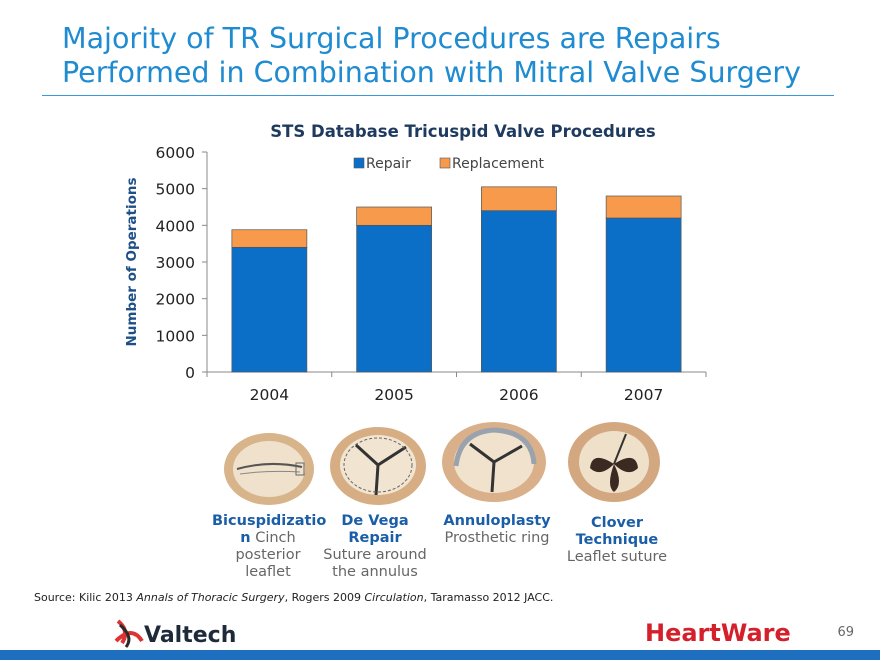 The width and height of the screenshot is (880, 660). I want to click on y-tick-label: 5000, so click(175, 190).